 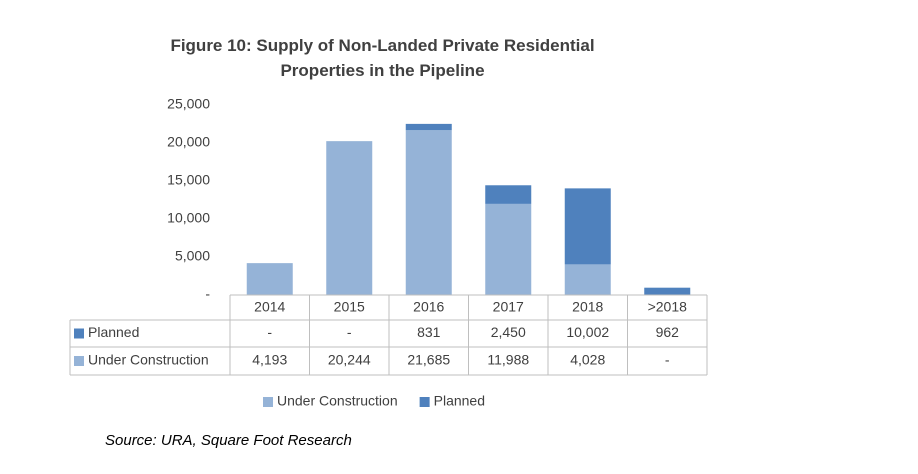 What do you see at coordinates (428, 307) in the screenshot?
I see `x-tick-label: 2016` at bounding box center [428, 307].